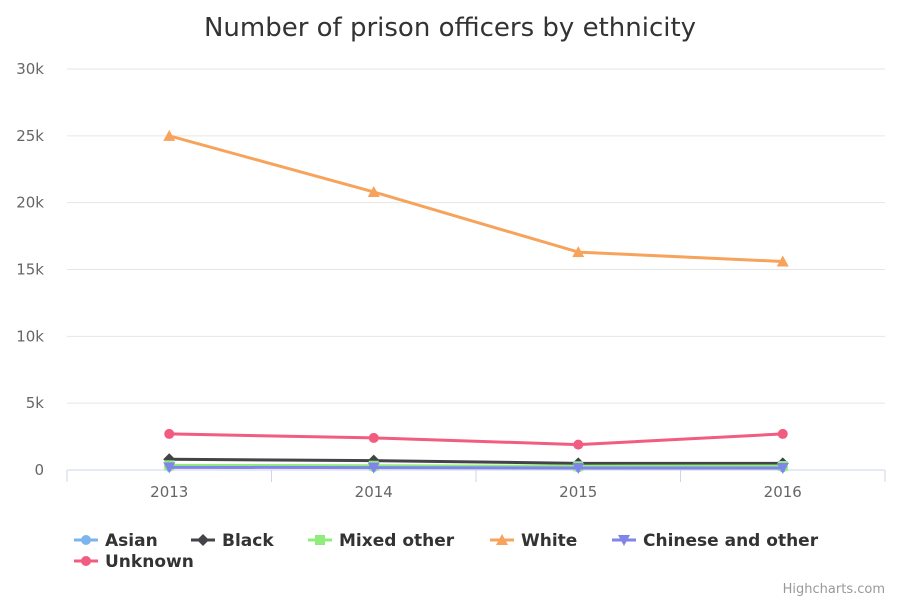  I want to click on legend-label: Unknown, so click(149, 562).